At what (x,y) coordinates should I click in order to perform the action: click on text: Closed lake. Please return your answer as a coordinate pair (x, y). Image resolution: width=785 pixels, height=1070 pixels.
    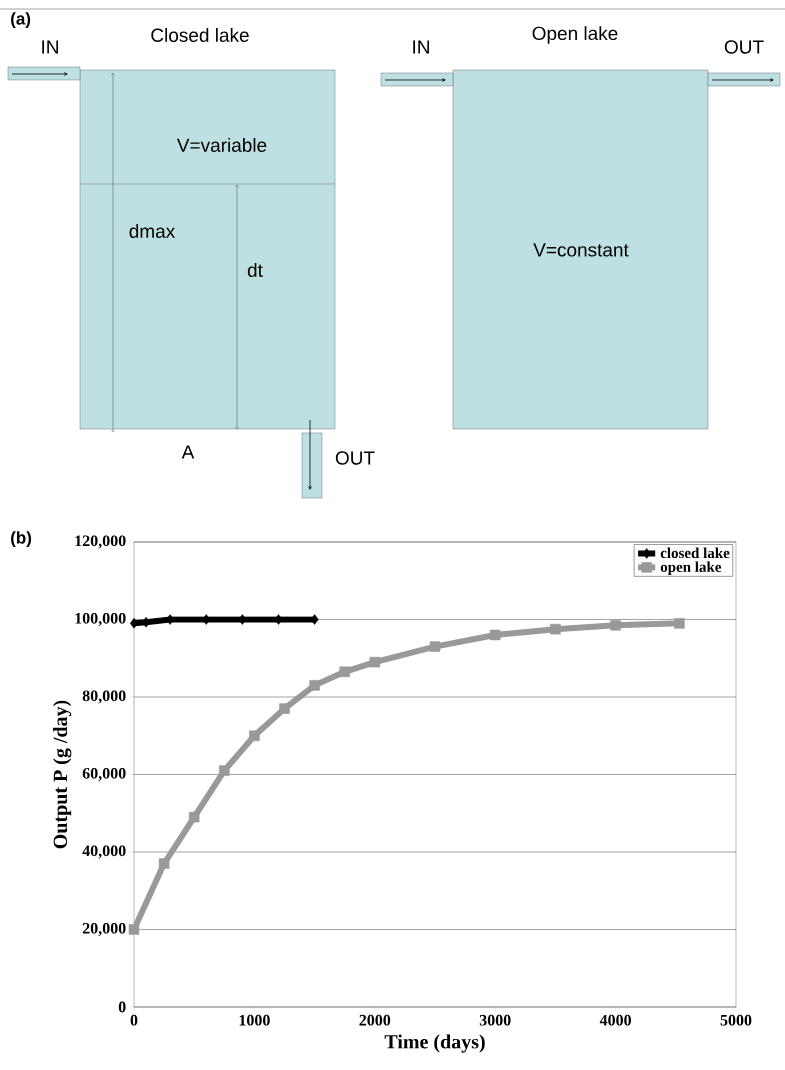
    Looking at the image, I should click on (200, 35).